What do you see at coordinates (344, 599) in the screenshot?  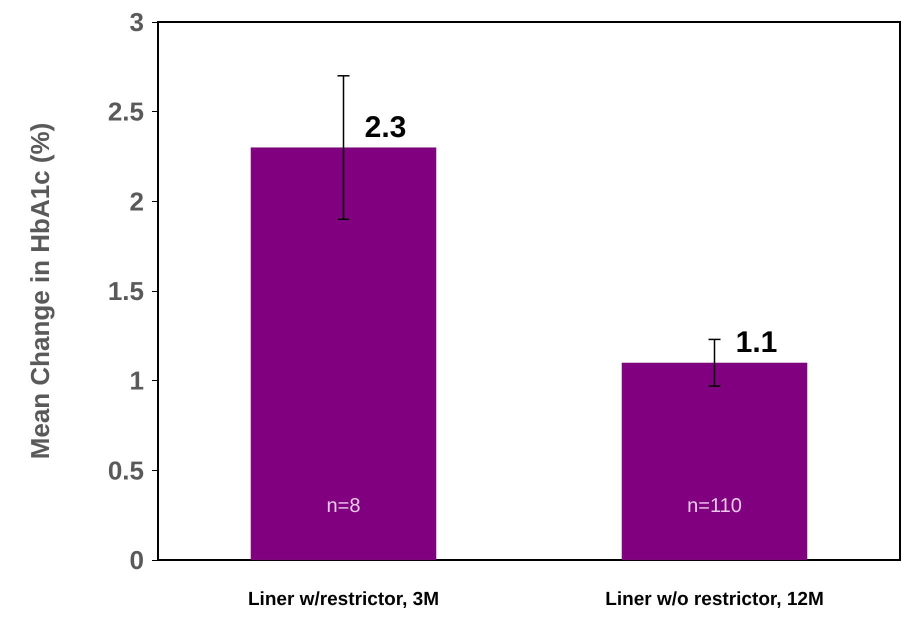 I see `x-tick-label: Liner w/restrictor, 3M` at bounding box center [344, 599].